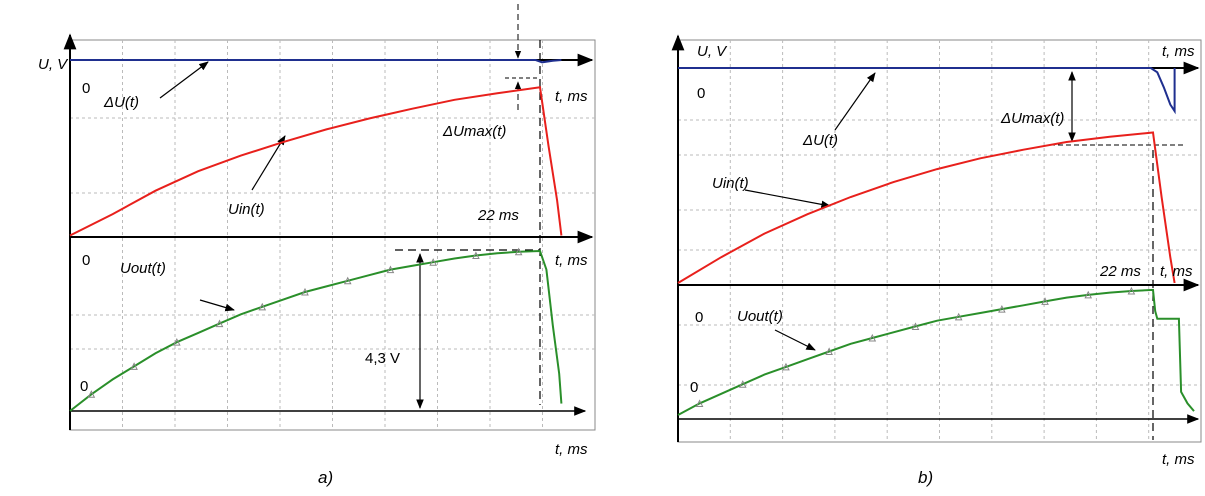 Image resolution: width=1205 pixels, height=496 pixels. What do you see at coordinates (795, 340) in the screenshot?
I see `panel-b-uout-pointer` at bounding box center [795, 340].